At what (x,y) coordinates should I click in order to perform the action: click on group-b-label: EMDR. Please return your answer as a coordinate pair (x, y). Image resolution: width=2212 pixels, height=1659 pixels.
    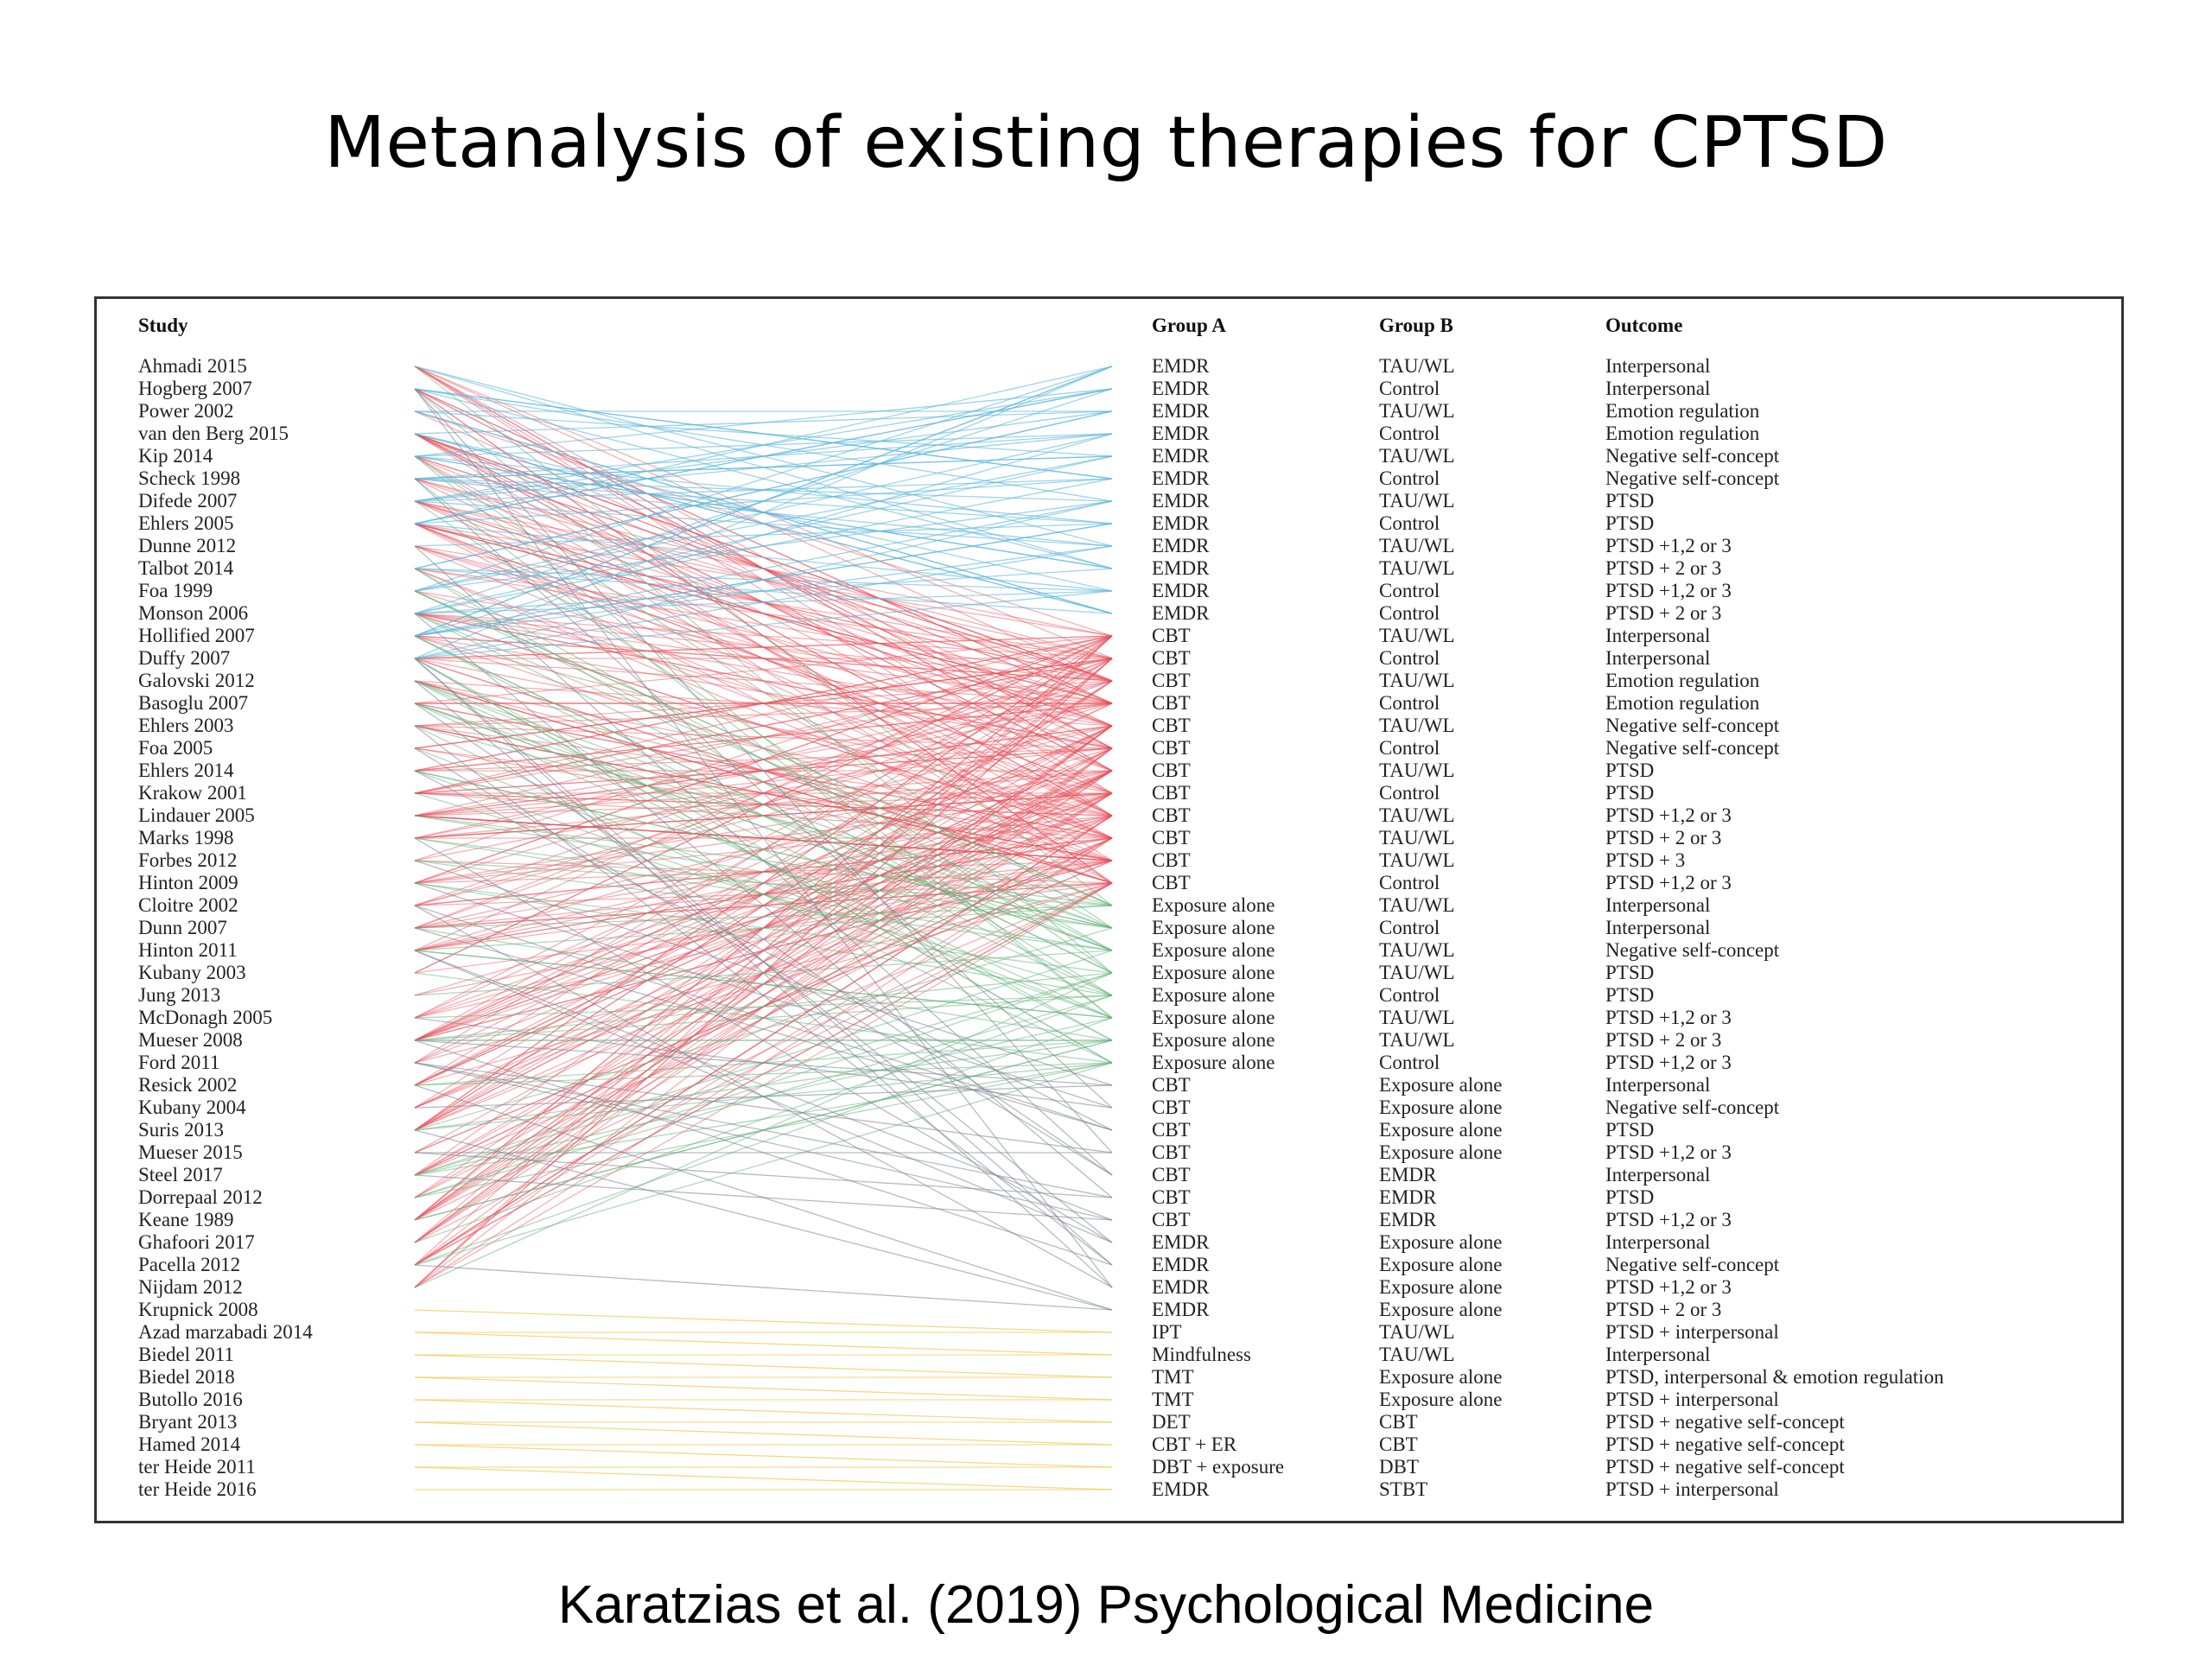
    Looking at the image, I should click on (1408, 1197).